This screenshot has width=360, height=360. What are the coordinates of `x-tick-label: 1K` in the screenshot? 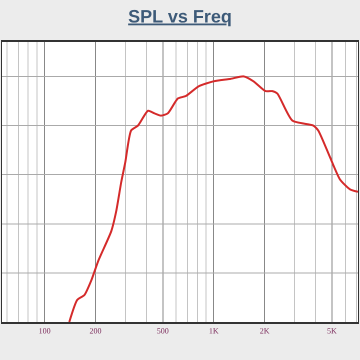 It's located at (213, 331).